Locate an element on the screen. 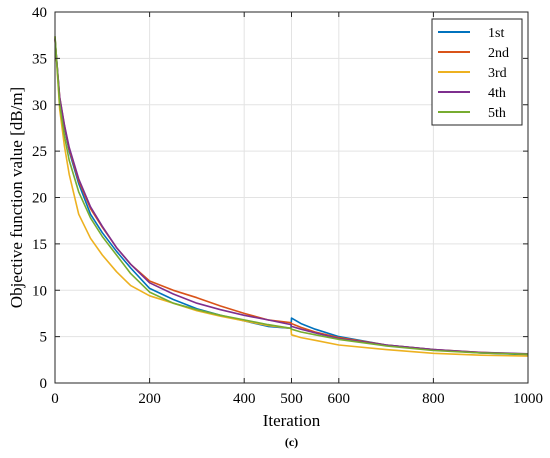  legend-label-2nd: 2nd is located at coordinates (498, 53).